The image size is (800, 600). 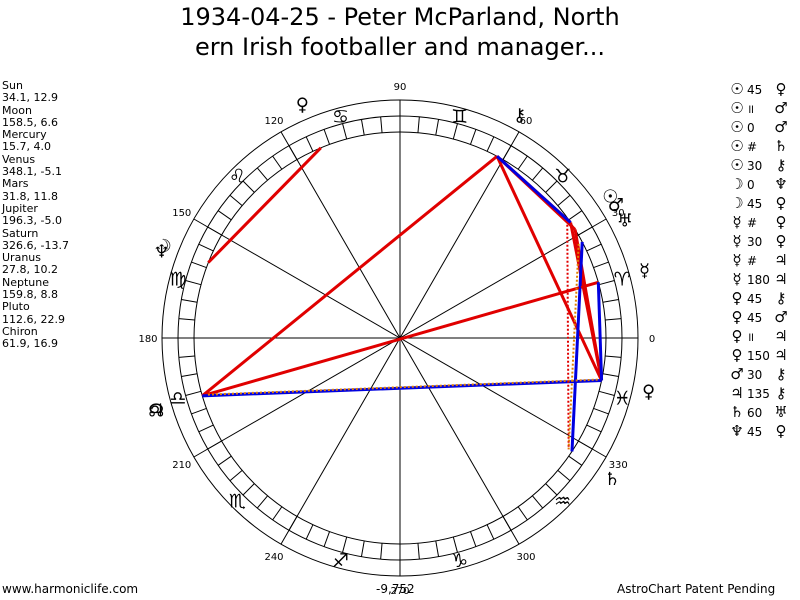 I want to click on planet-glyph-node: ☊, so click(x=156, y=410).